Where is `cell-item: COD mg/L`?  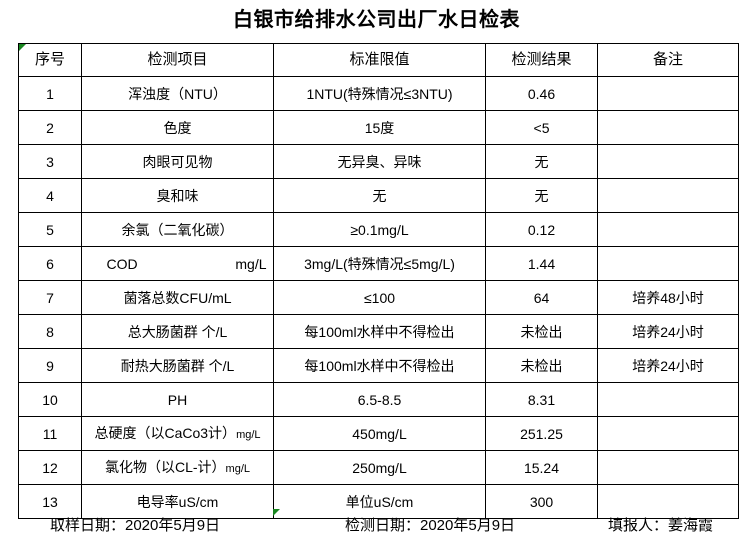
cell-item: COD mg/L is located at coordinates (177, 263).